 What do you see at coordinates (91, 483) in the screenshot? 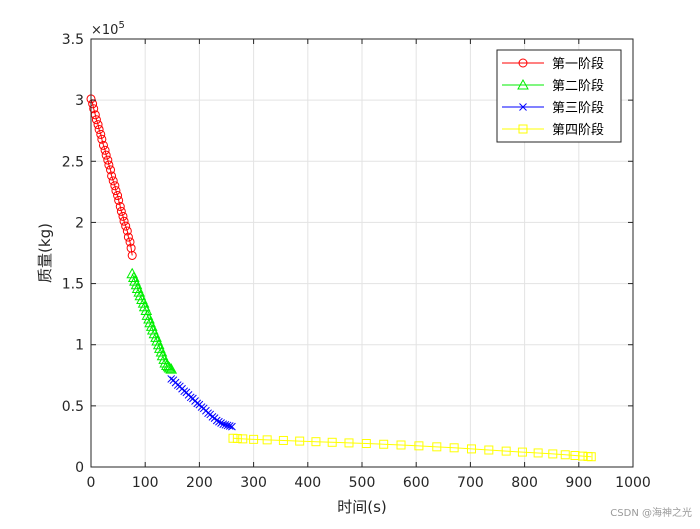
I see `x-tick-label: 0` at bounding box center [91, 483].